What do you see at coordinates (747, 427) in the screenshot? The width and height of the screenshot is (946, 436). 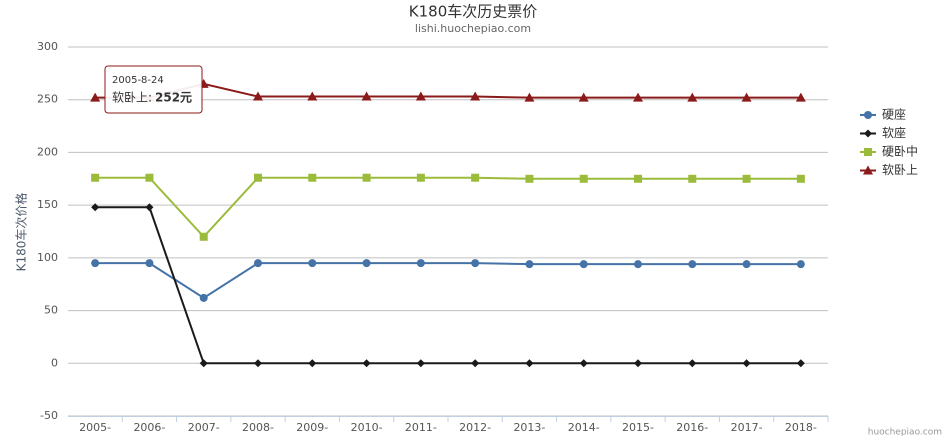 I see `x-tick-label: 2017-` at bounding box center [747, 427].